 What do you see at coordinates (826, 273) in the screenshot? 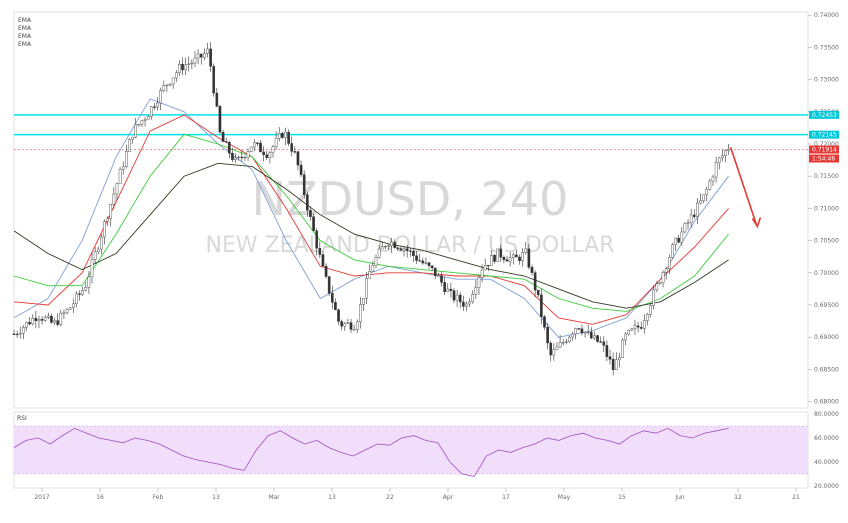
I see `price-tick-label: 0.70000` at bounding box center [826, 273].